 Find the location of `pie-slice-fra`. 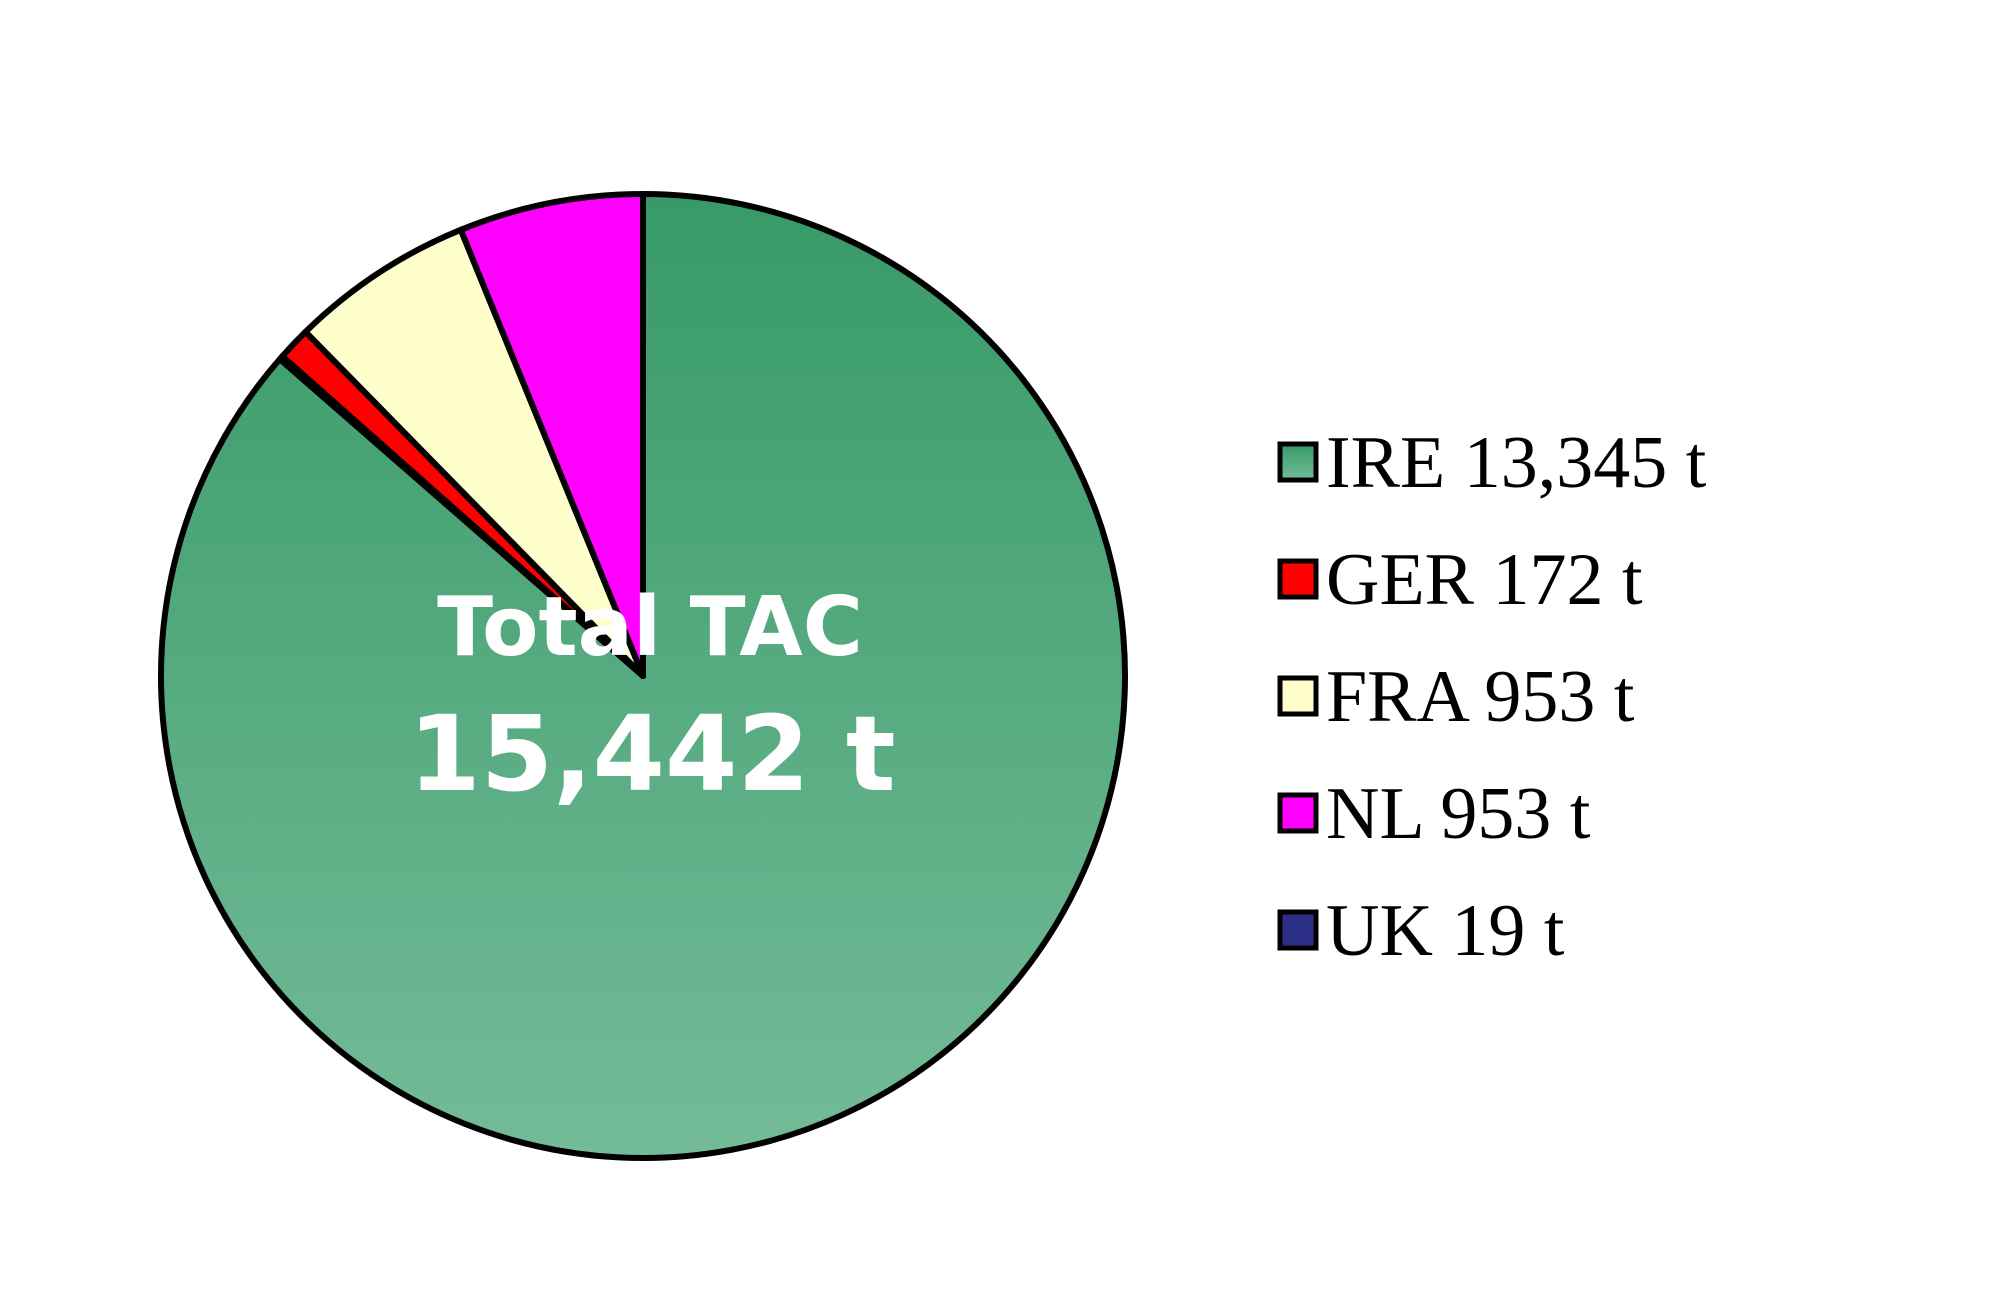

pie-slice-fra is located at coordinates (474, 452).